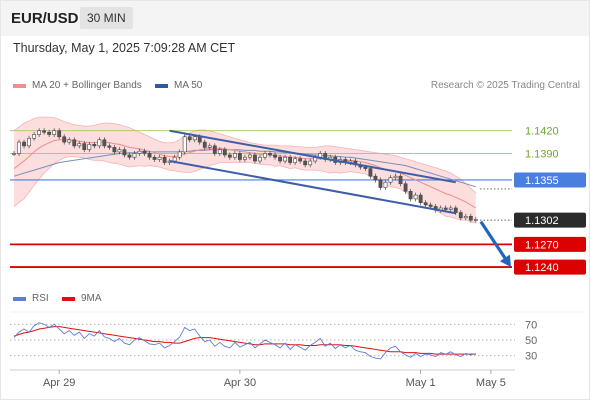 The height and width of the screenshot is (400, 590). What do you see at coordinates (312, 187) in the screenshot?
I see `channel-lower-line` at bounding box center [312, 187].